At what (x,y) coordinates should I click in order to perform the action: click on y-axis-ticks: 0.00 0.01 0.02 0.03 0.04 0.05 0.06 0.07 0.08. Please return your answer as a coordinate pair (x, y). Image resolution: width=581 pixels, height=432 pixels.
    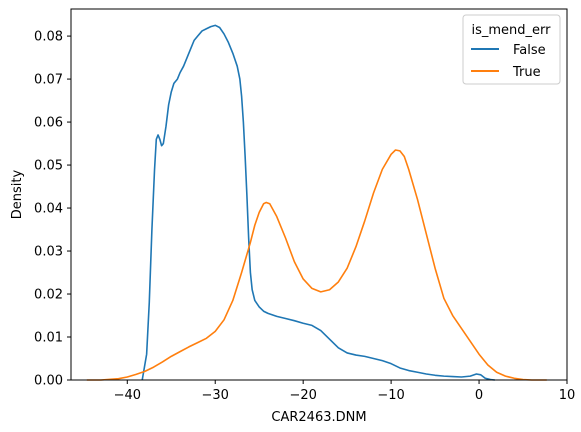
    Looking at the image, I should click on (52, 209).